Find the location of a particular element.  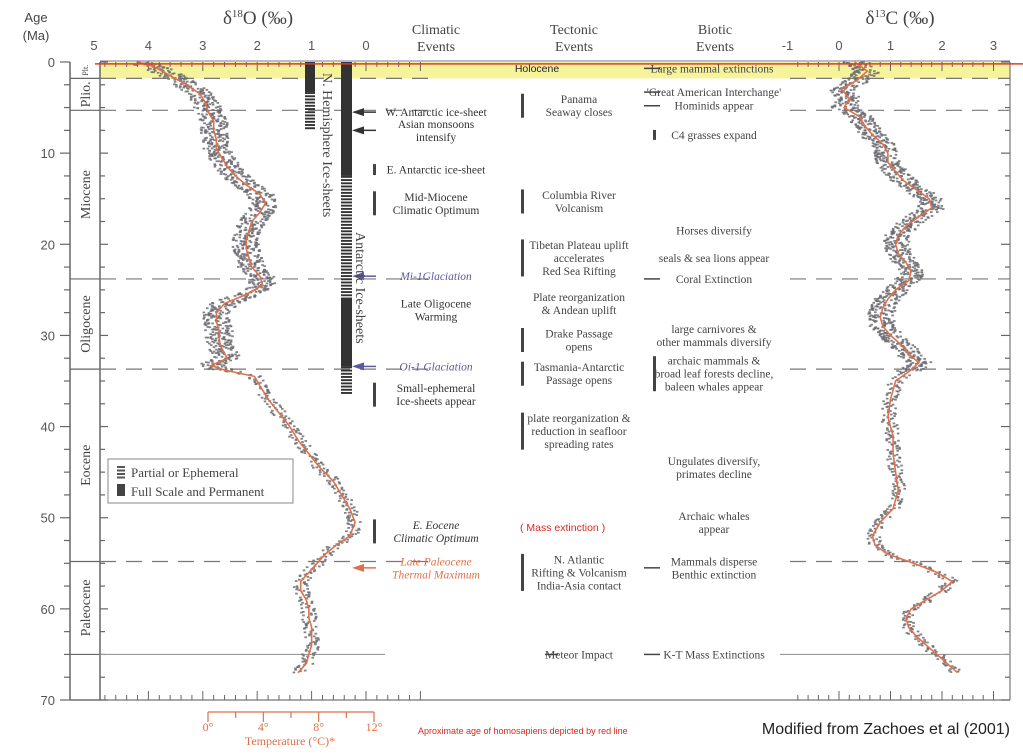

event-bar-marker is located at coordinates (374, 531).